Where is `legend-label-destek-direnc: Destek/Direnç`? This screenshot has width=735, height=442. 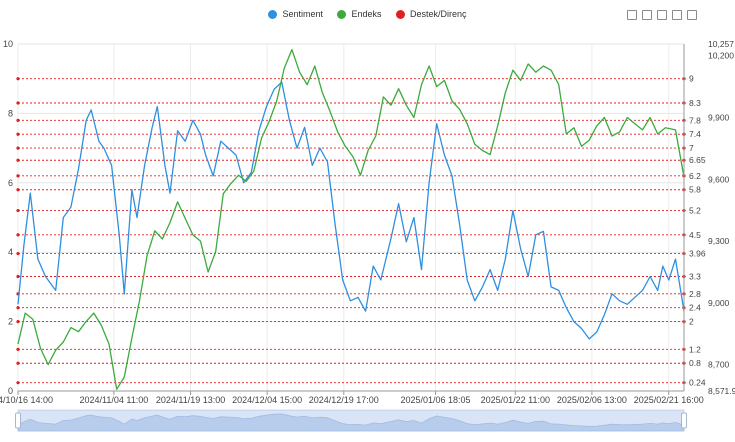
legend-label-destek-direnc: Destek/Direnç is located at coordinates (438, 14).